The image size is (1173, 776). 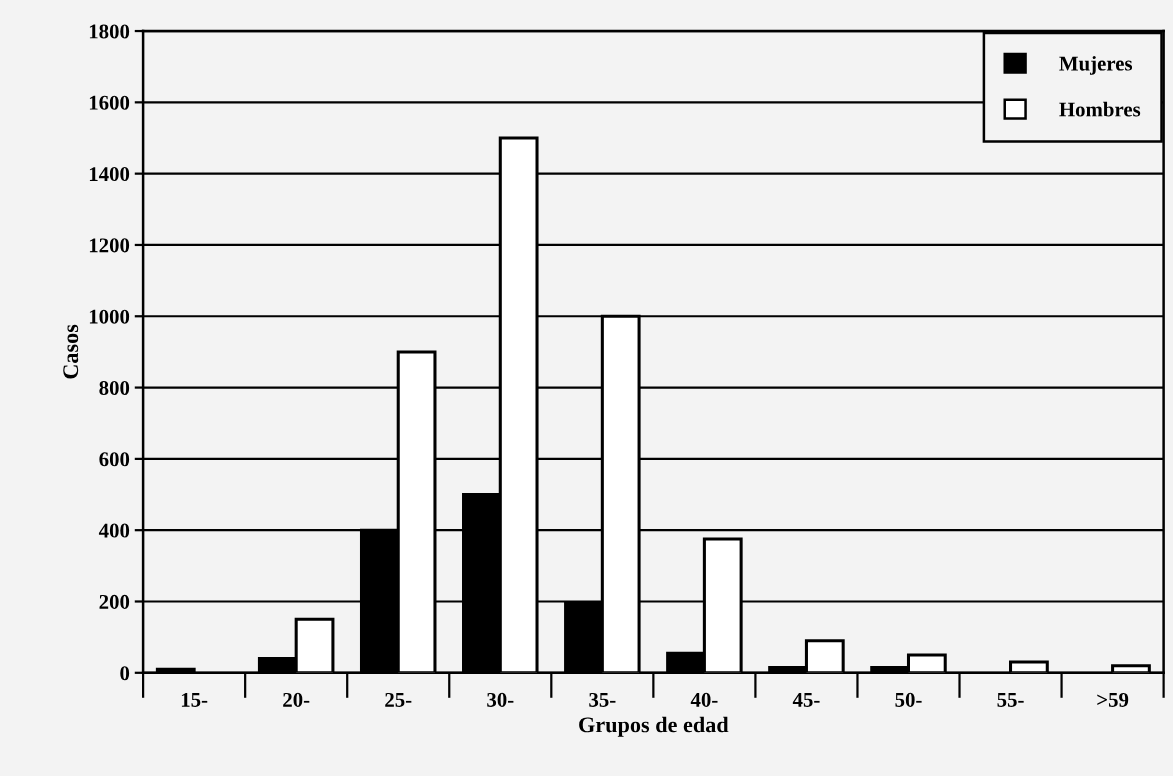 I want to click on y-tick-label: 600, so click(x=114, y=459).